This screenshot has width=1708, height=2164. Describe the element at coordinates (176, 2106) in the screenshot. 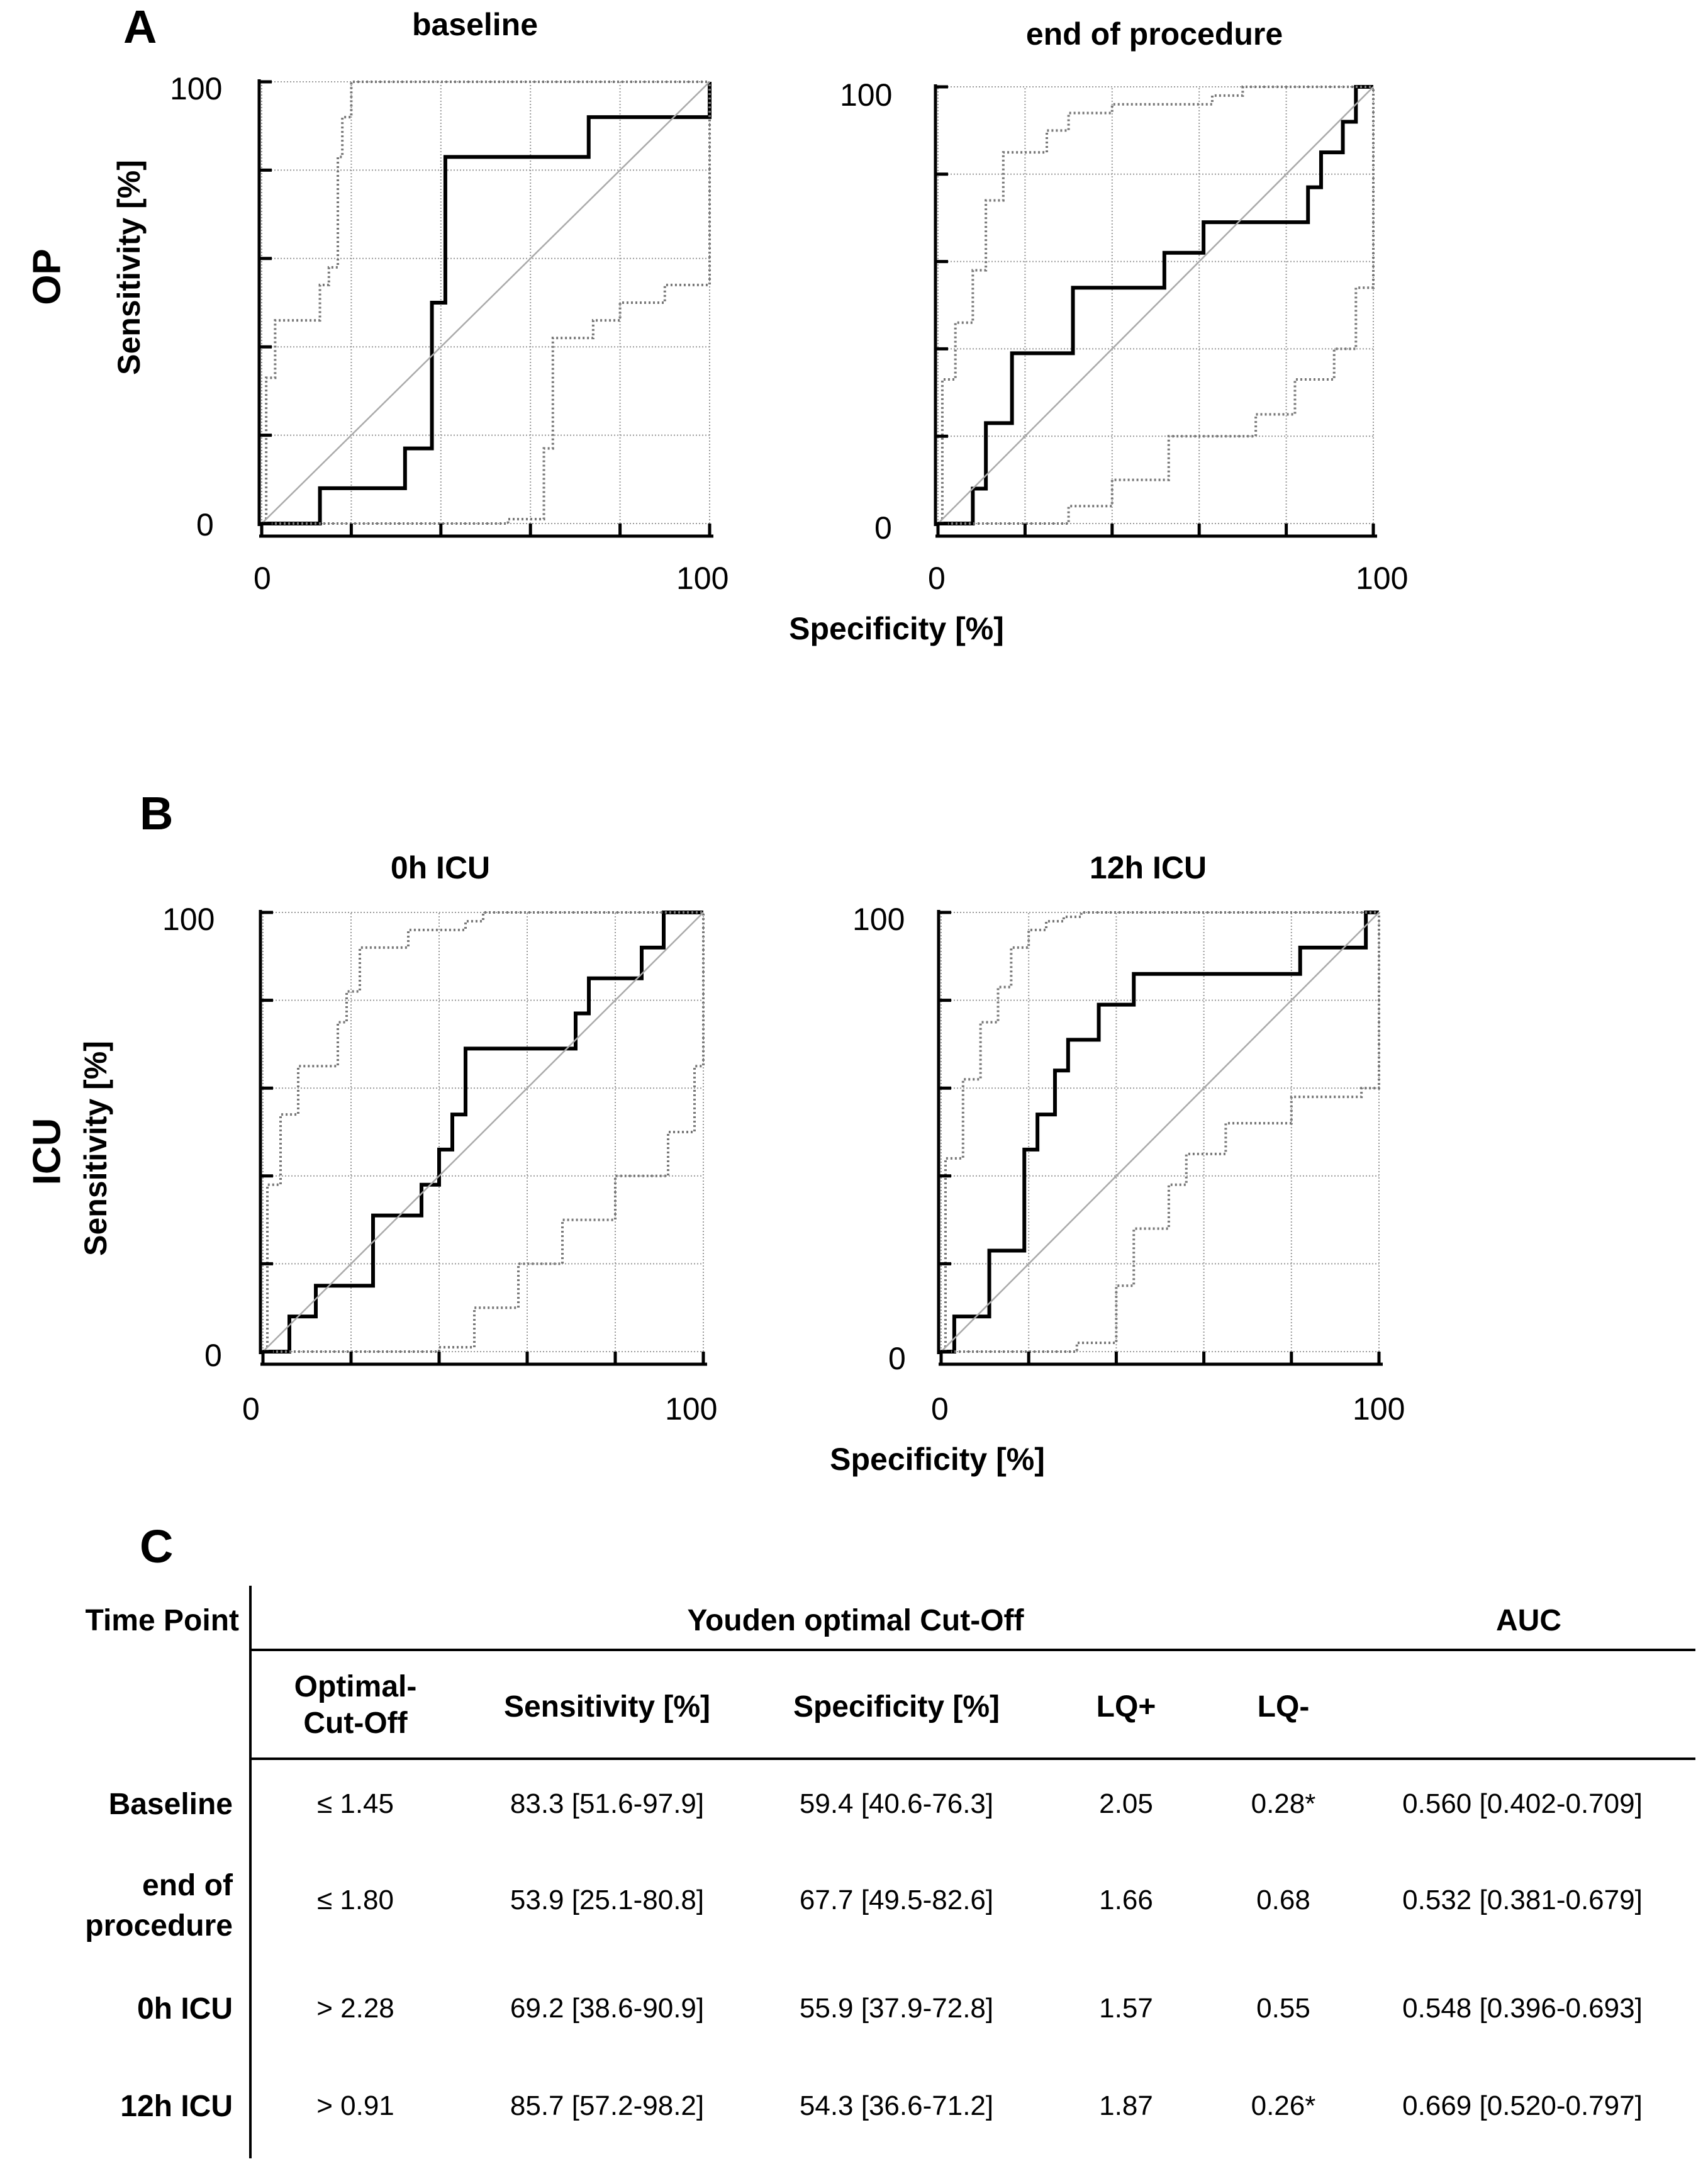

I see `table-row-label: 12h ICU` at that location.